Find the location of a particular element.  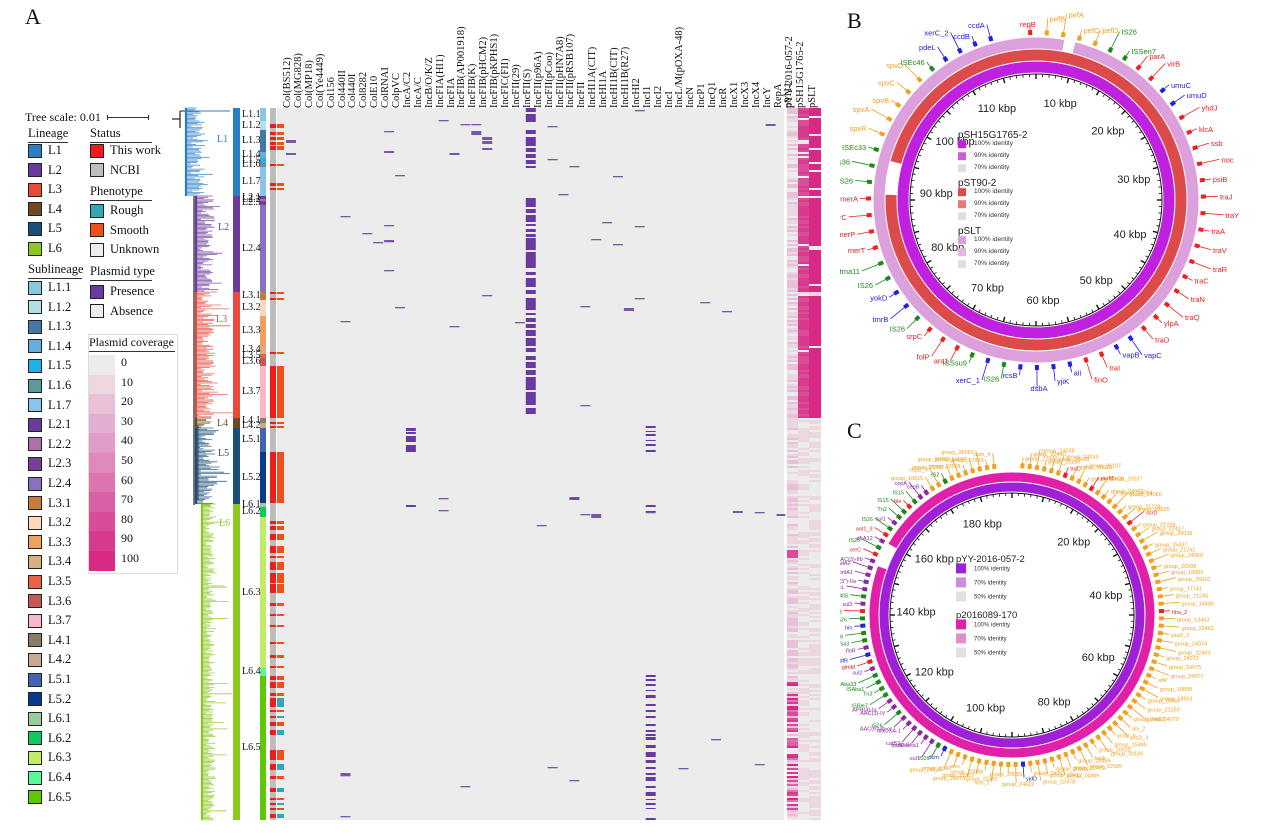

replicon-column-header: IncA/C is located at coordinates (418, 92).